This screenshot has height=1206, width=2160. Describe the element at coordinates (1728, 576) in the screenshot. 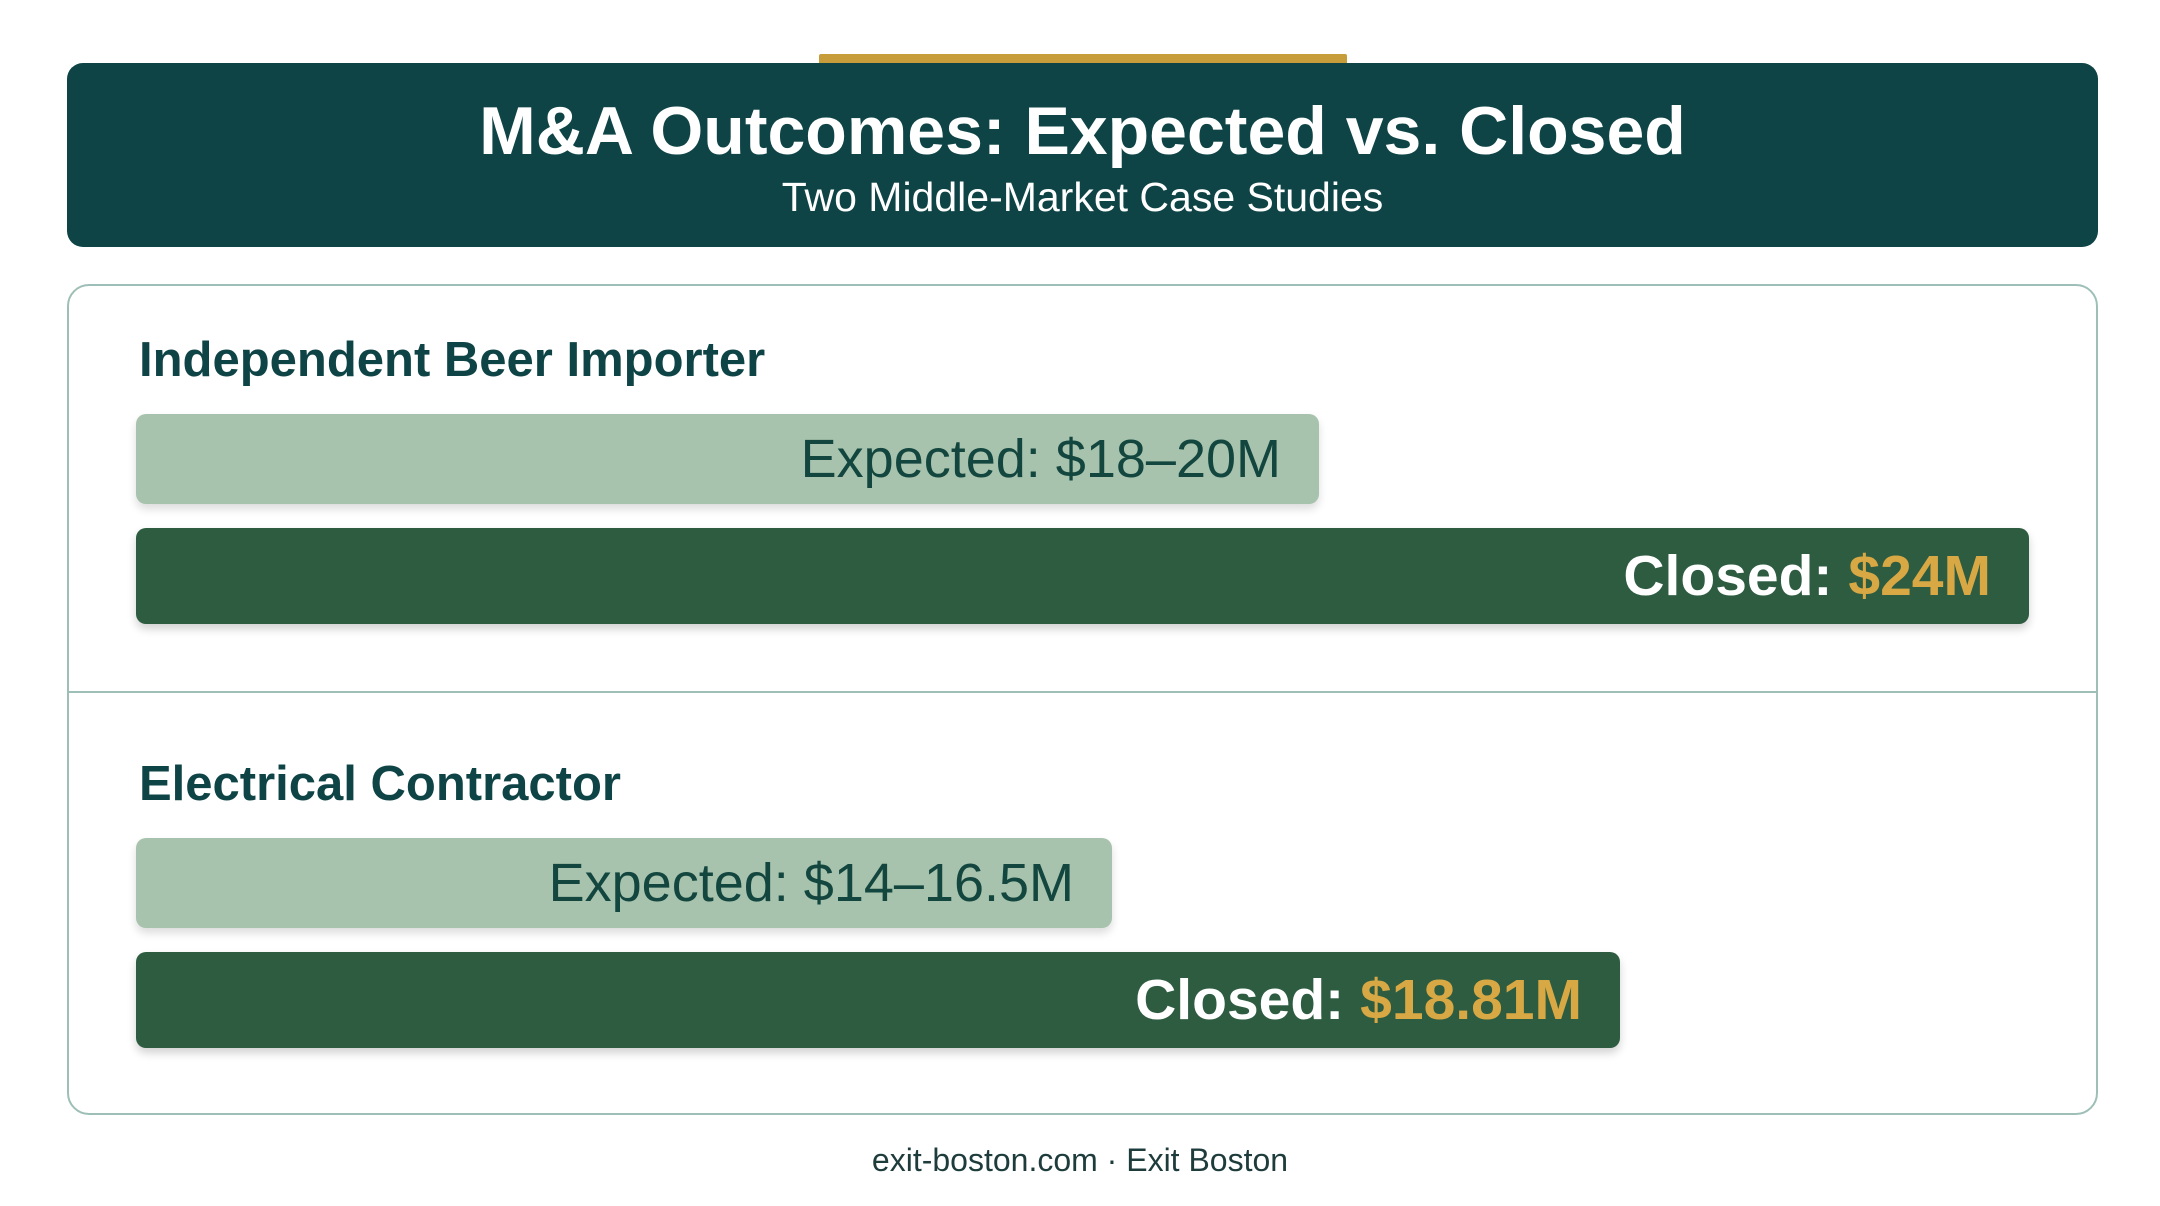

I see `closed-label-beer-importer: Closed:` at that location.